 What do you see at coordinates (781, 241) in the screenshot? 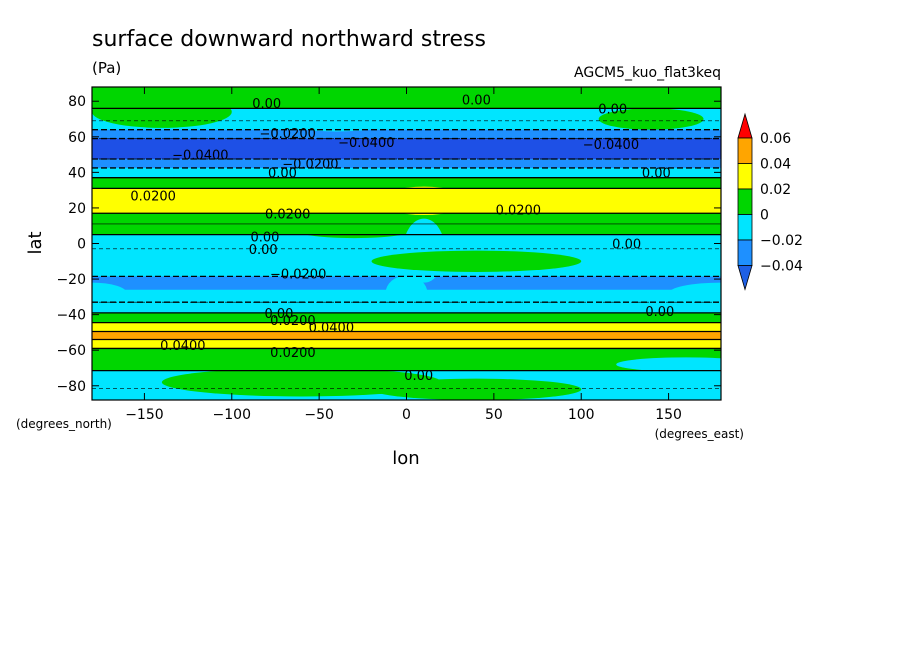
I see `colorbar-label: −0.02` at bounding box center [781, 241].